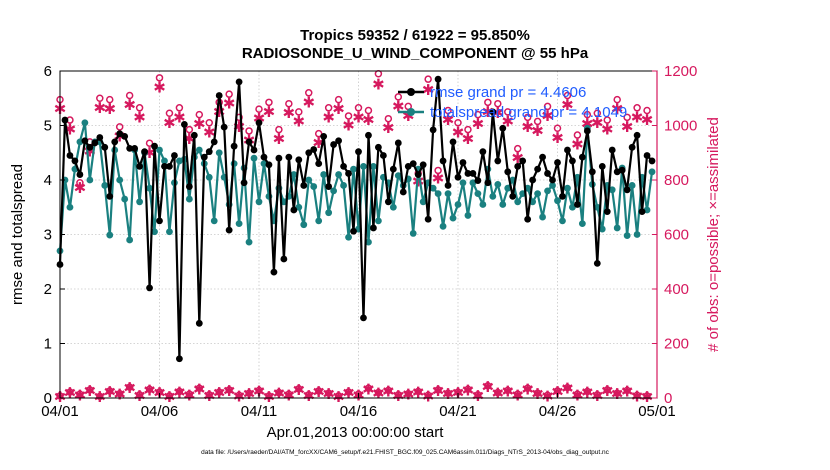 This screenshot has height=470, width=830. I want to click on x-tick-label: 04/21, so click(458, 411).